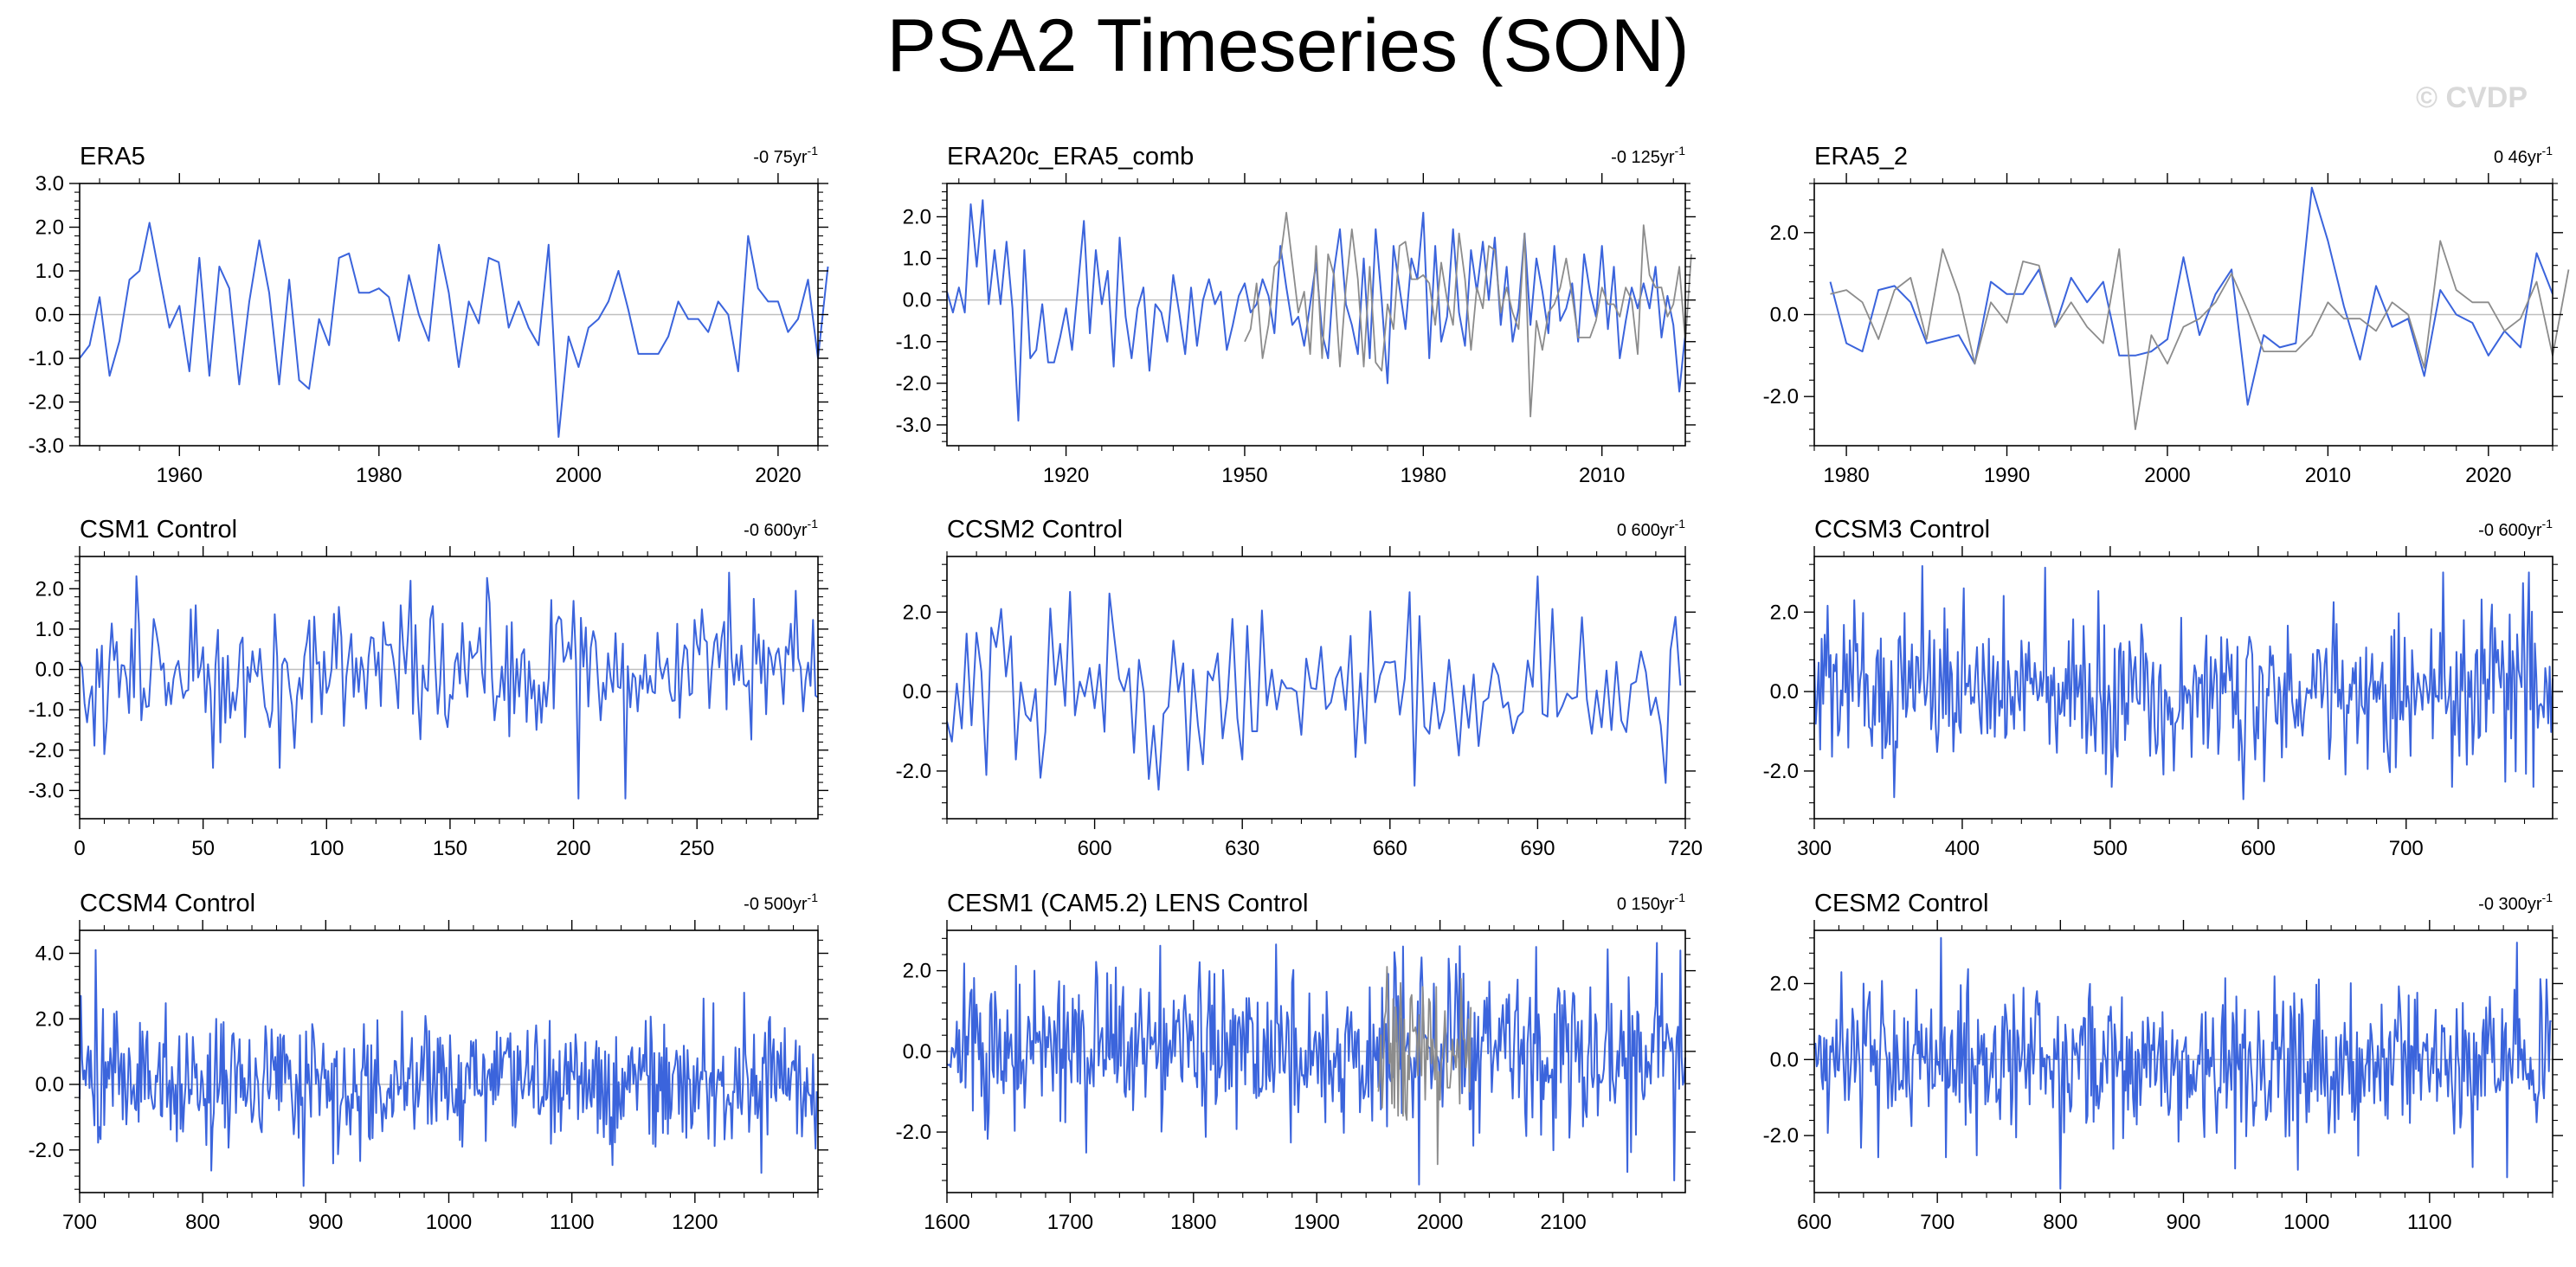 The height and width of the screenshot is (1267, 2576). What do you see at coordinates (1127, 903) in the screenshot?
I see `panel-title: CESM1 (CAM5.2) LENS Control` at bounding box center [1127, 903].